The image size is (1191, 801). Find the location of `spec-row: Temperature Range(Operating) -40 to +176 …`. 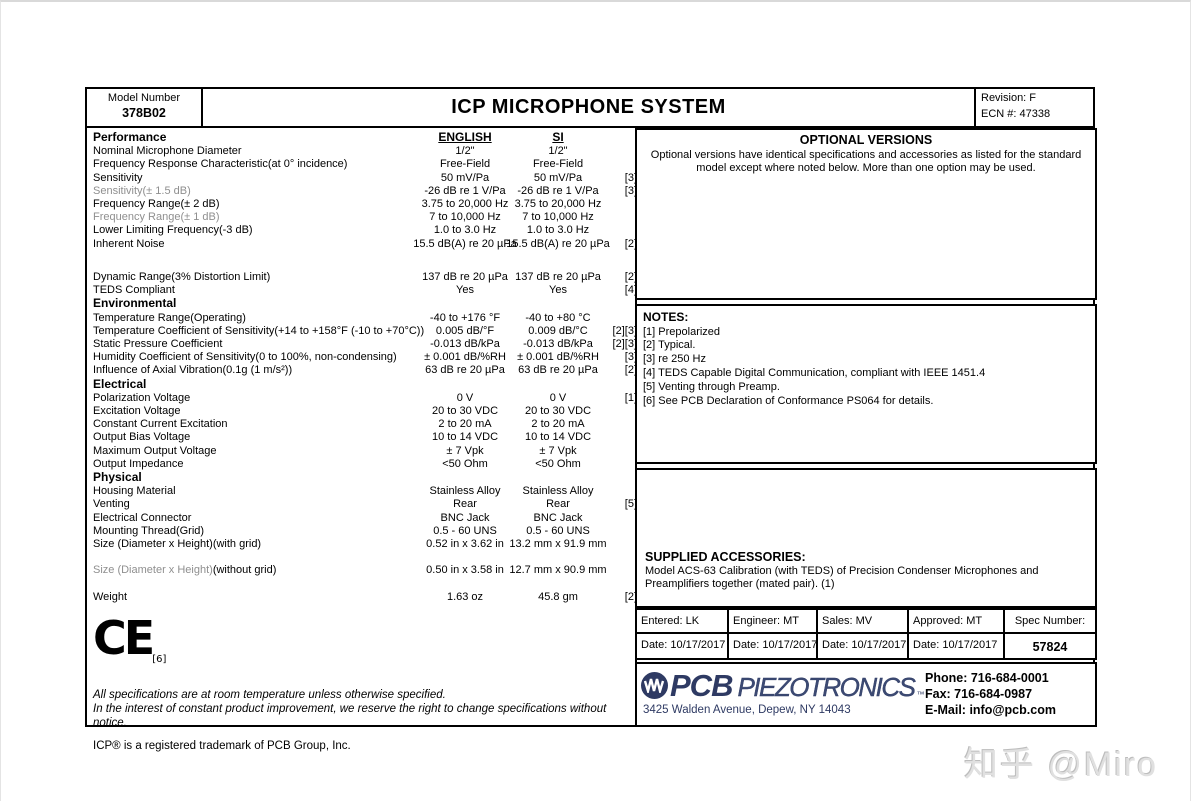

spec-row: Temperature Range(Operating) -40 to +176 … is located at coordinates (364, 318).